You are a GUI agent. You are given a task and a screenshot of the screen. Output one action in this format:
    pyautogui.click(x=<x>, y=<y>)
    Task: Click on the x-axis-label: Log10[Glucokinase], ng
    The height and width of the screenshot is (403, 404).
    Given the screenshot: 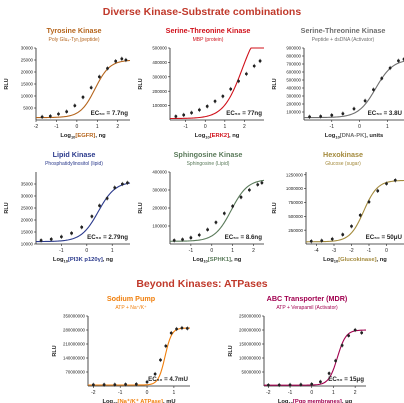 What is the action you would take?
    pyautogui.click(x=355, y=260)
    